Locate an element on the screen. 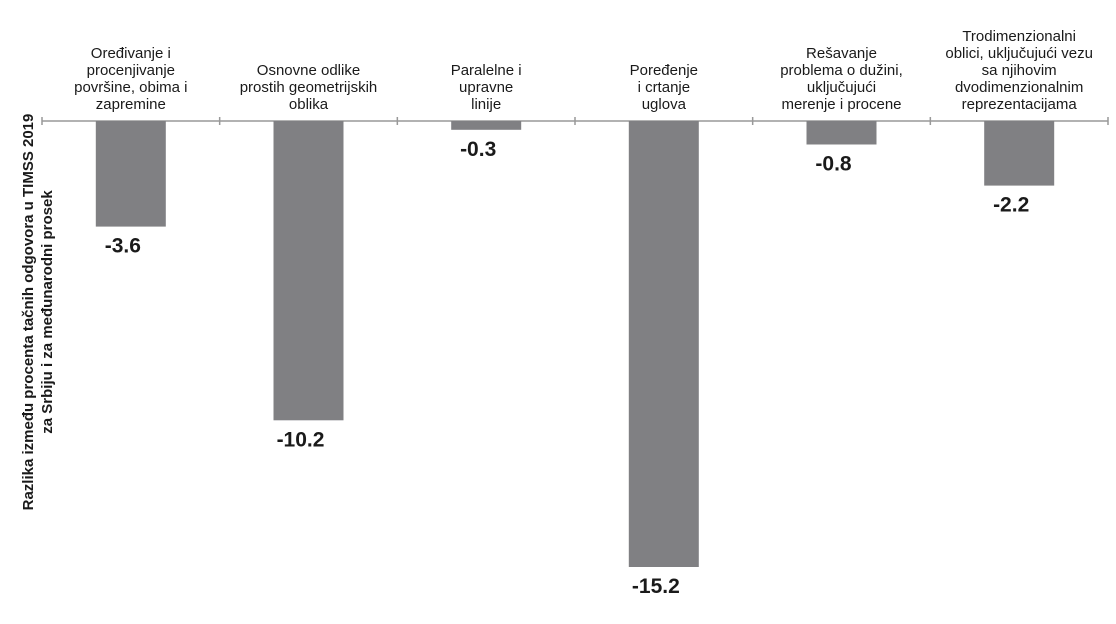 The width and height of the screenshot is (1116, 624). category-label-line: Poređenje is located at coordinates (664, 70).